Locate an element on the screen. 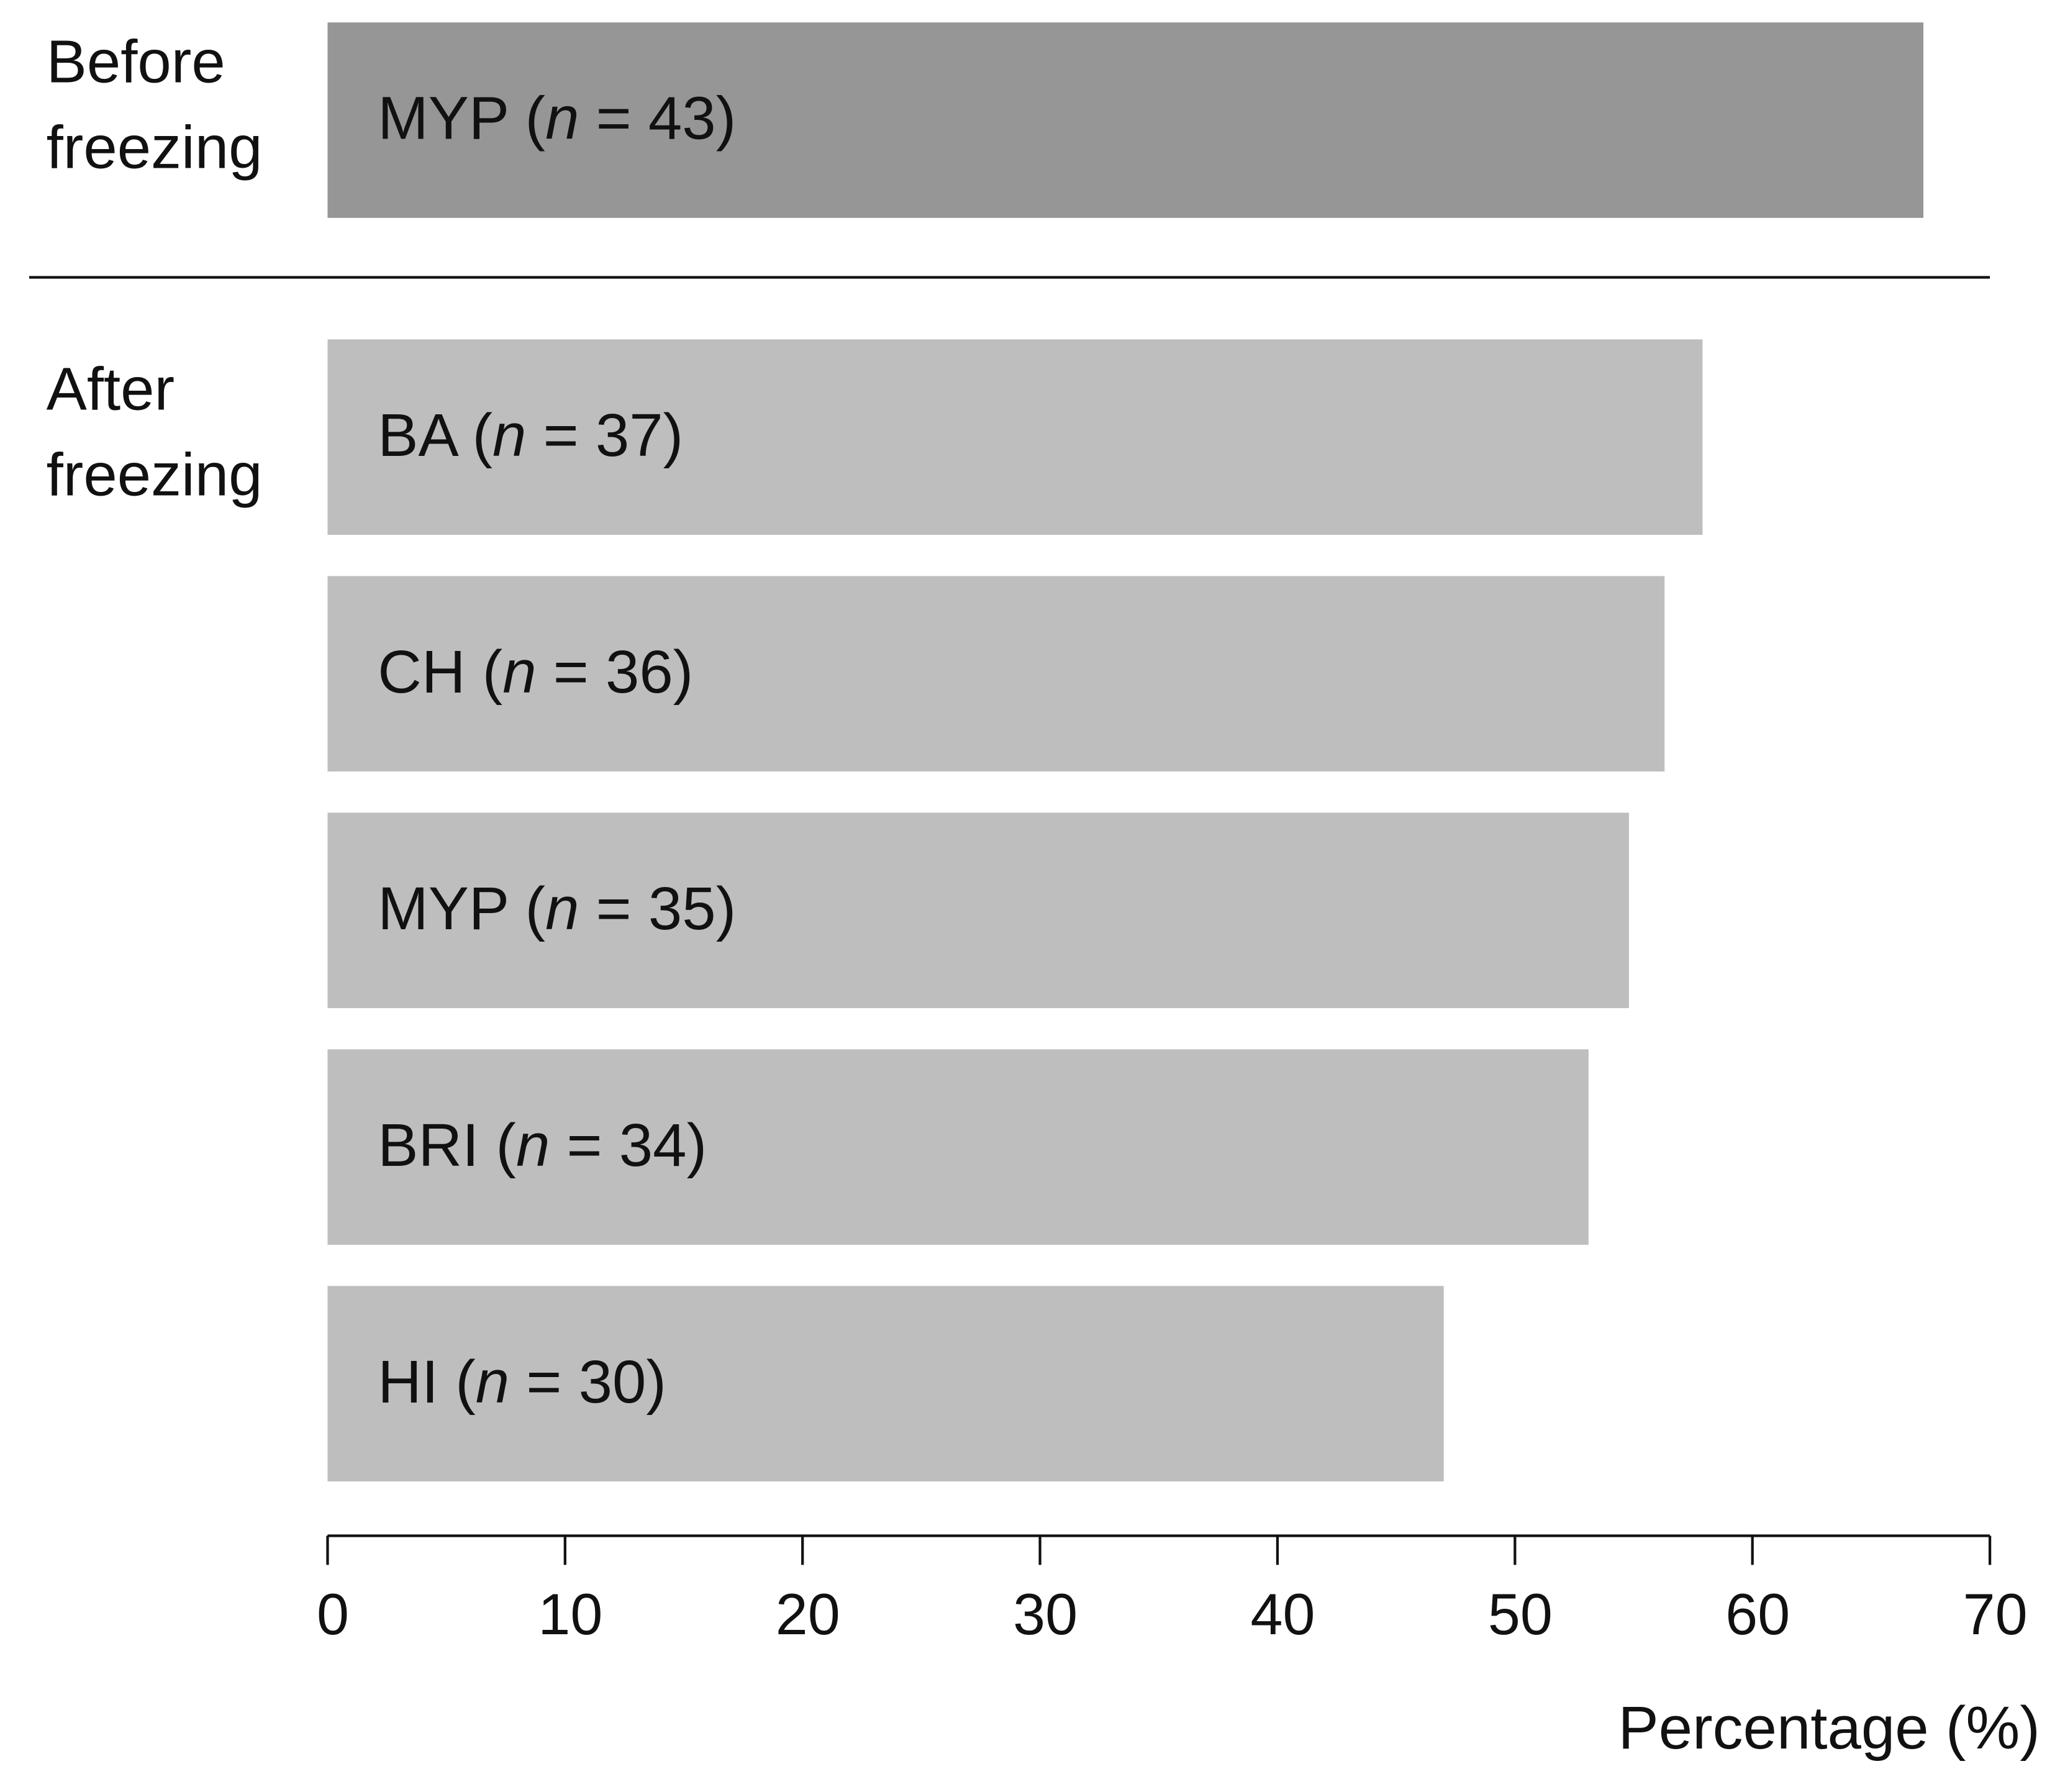  x-tick-label: 10 is located at coordinates (570, 1614).